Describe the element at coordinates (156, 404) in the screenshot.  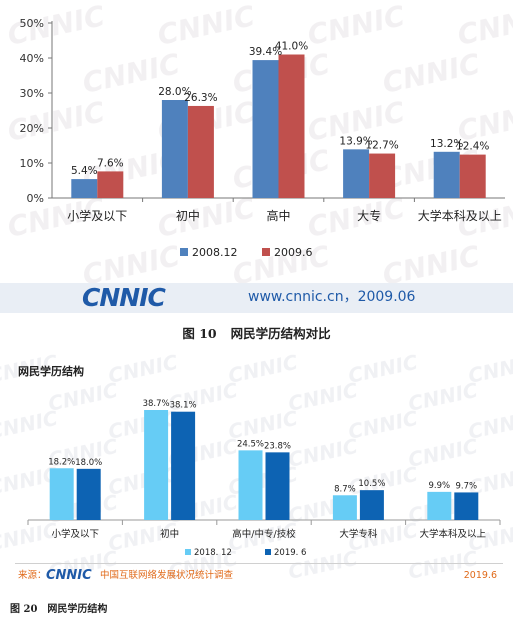
I see `data-label: 38.7%` at that location.